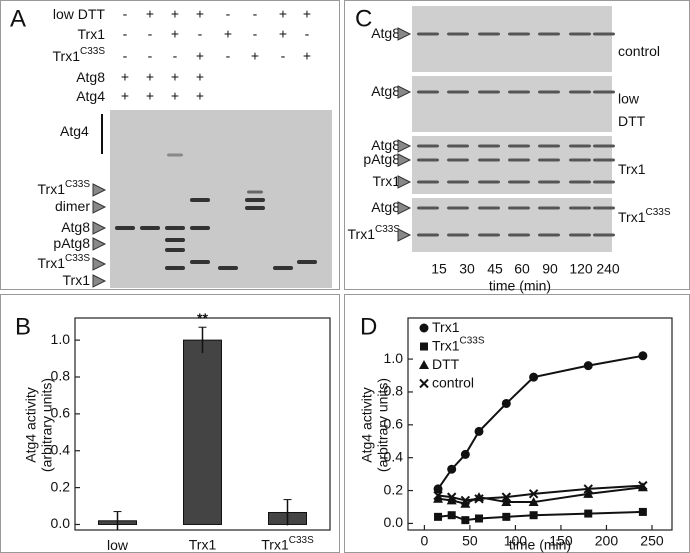  Describe the element at coordinates (632, 217) in the screenshot. I see `condition-label-text: Trx1` at that location.